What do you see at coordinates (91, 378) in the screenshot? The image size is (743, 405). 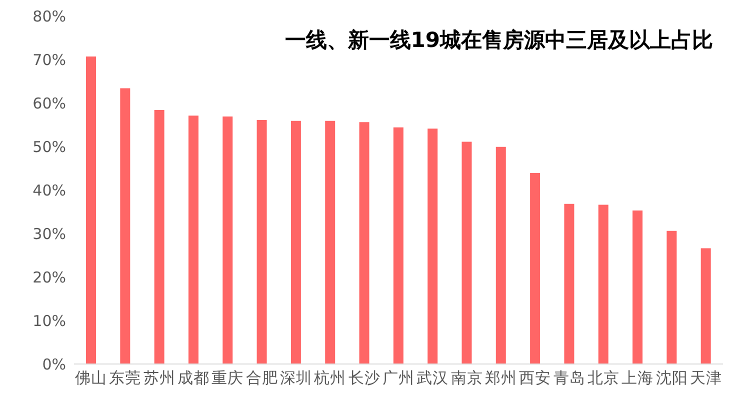 I see `x-tick-label: 佛山` at bounding box center [91, 378].